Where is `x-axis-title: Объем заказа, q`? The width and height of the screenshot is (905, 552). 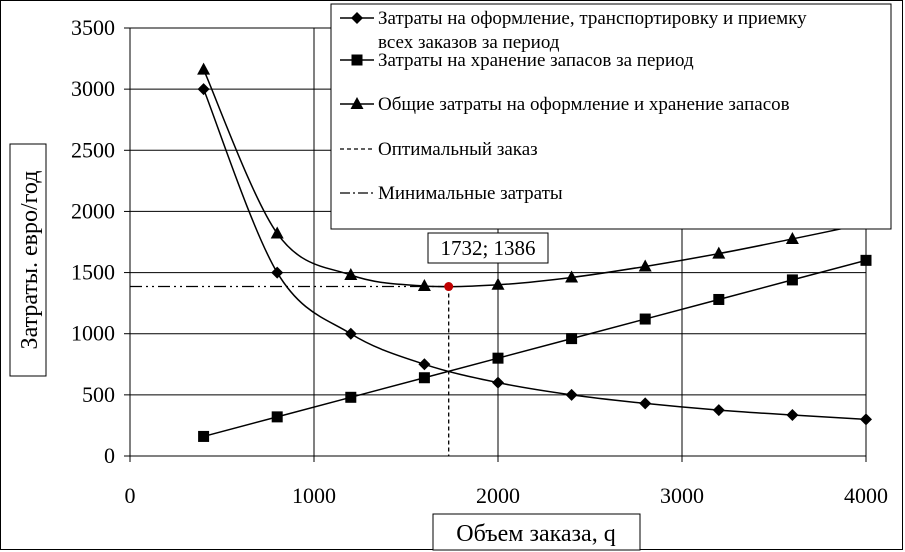 x-axis-title: Объем заказа, q is located at coordinates (535, 534).